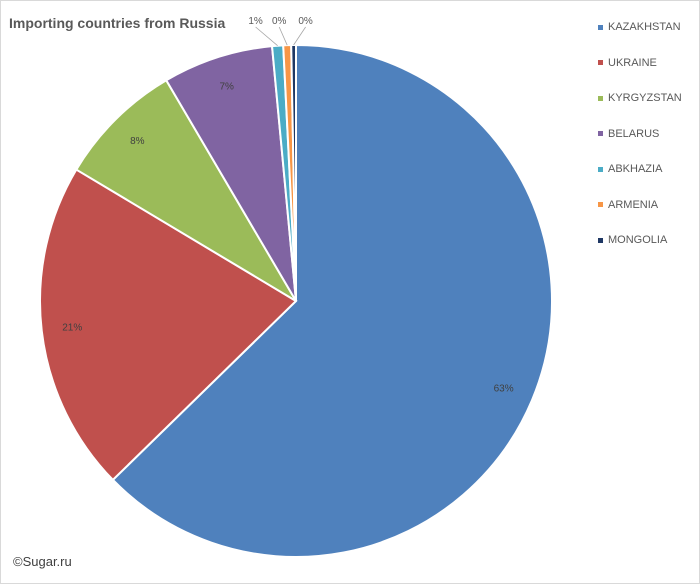  I want to click on legend-item-armenia: ARMENIA, so click(628, 205).